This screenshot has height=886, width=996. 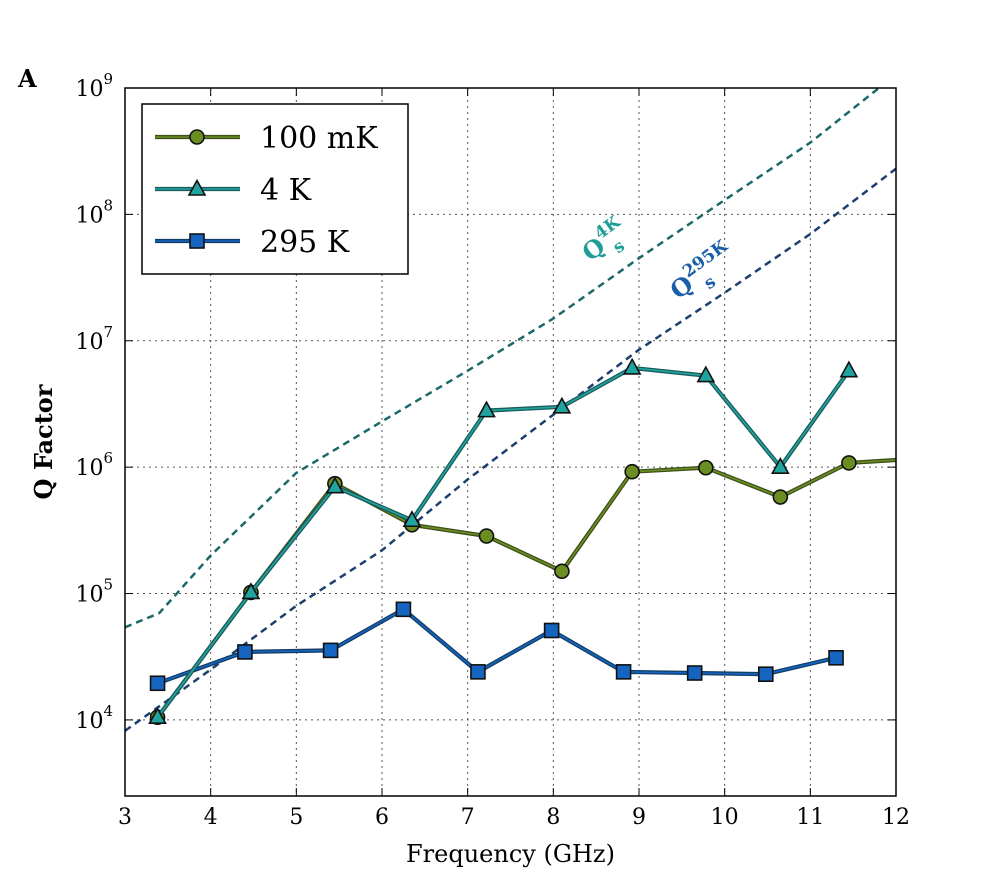 I want to click on legend-4-k-label: 4 K, so click(x=286, y=190).